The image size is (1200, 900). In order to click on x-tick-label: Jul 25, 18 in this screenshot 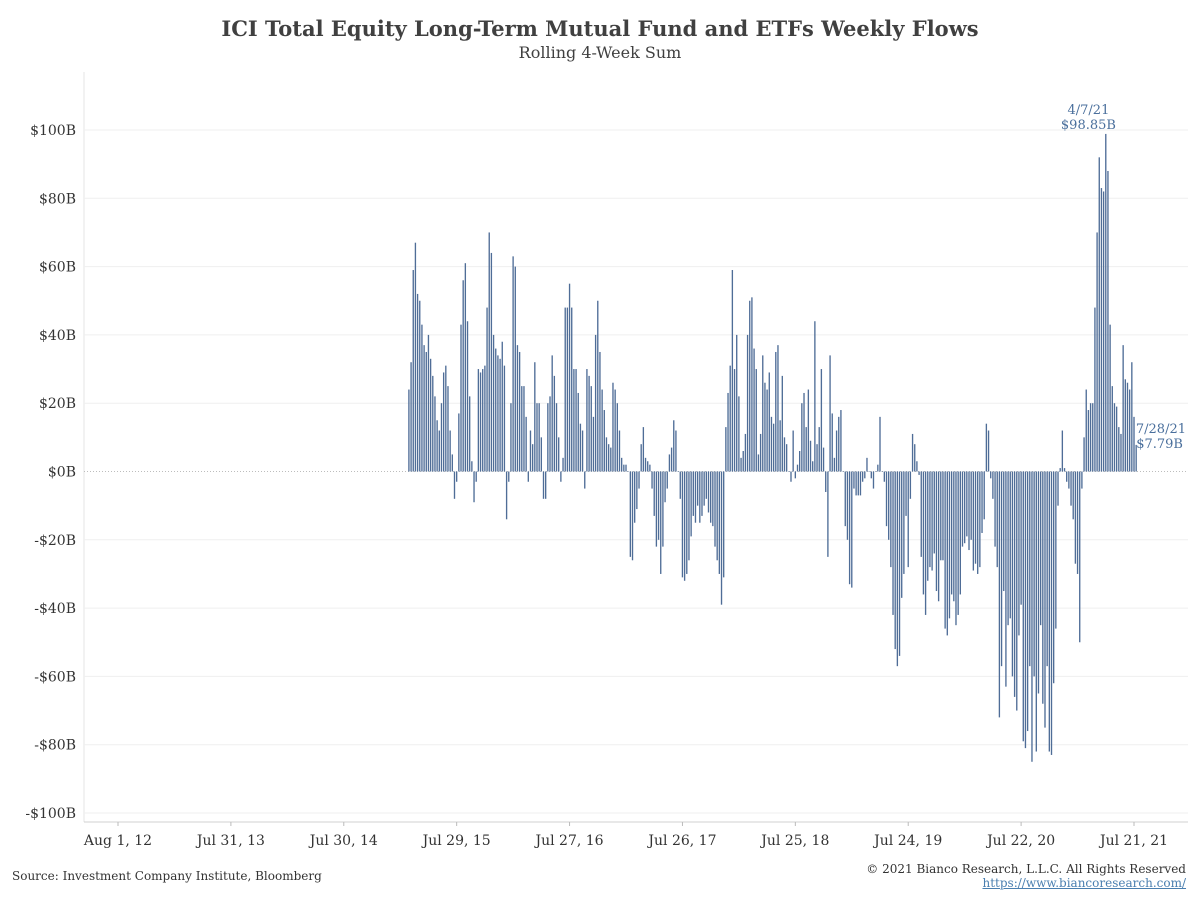, I will do `click(794, 841)`.